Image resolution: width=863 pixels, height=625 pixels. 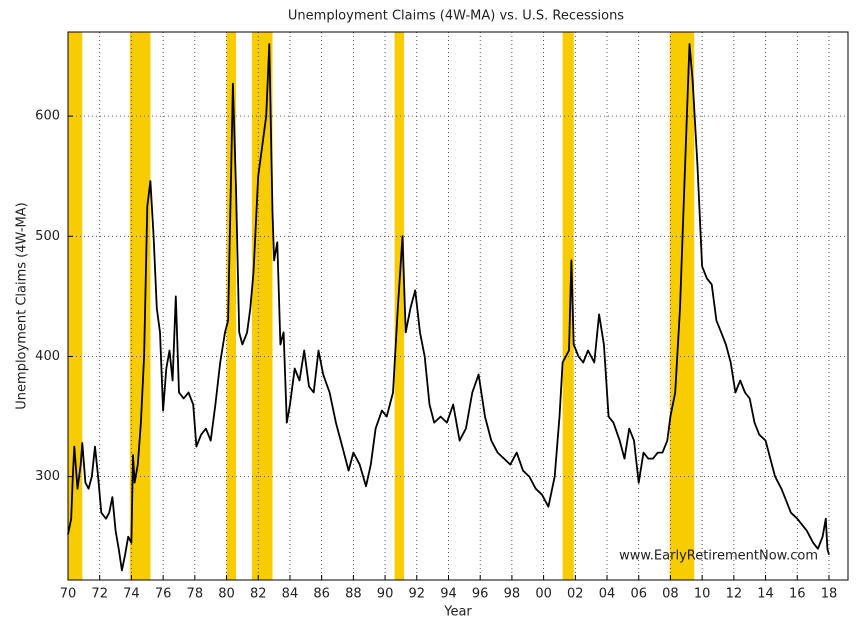 What do you see at coordinates (321, 594) in the screenshot?
I see `x-tick-label: 86` at bounding box center [321, 594].